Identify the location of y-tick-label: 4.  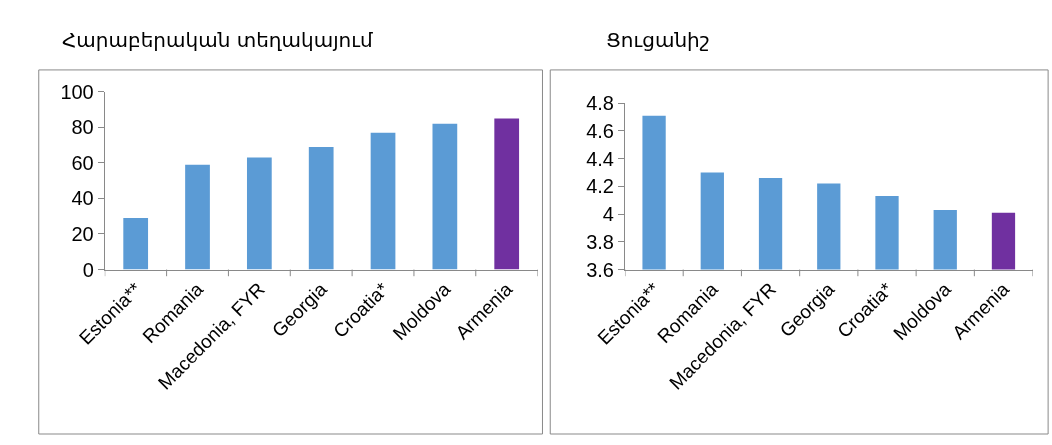
(608, 214).